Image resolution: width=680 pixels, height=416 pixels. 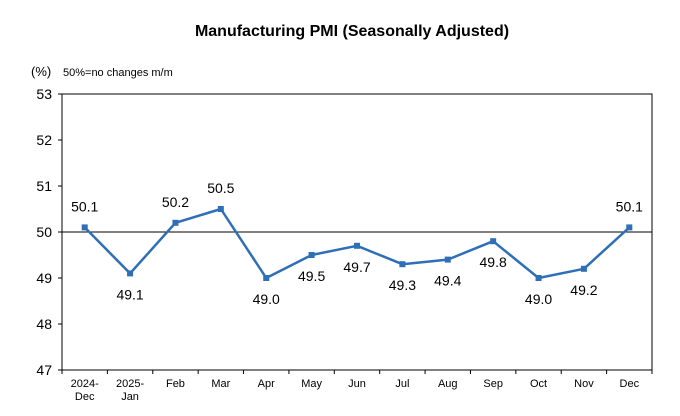 What do you see at coordinates (583, 290) in the screenshot?
I see `data-label-11: 49.2` at bounding box center [583, 290].